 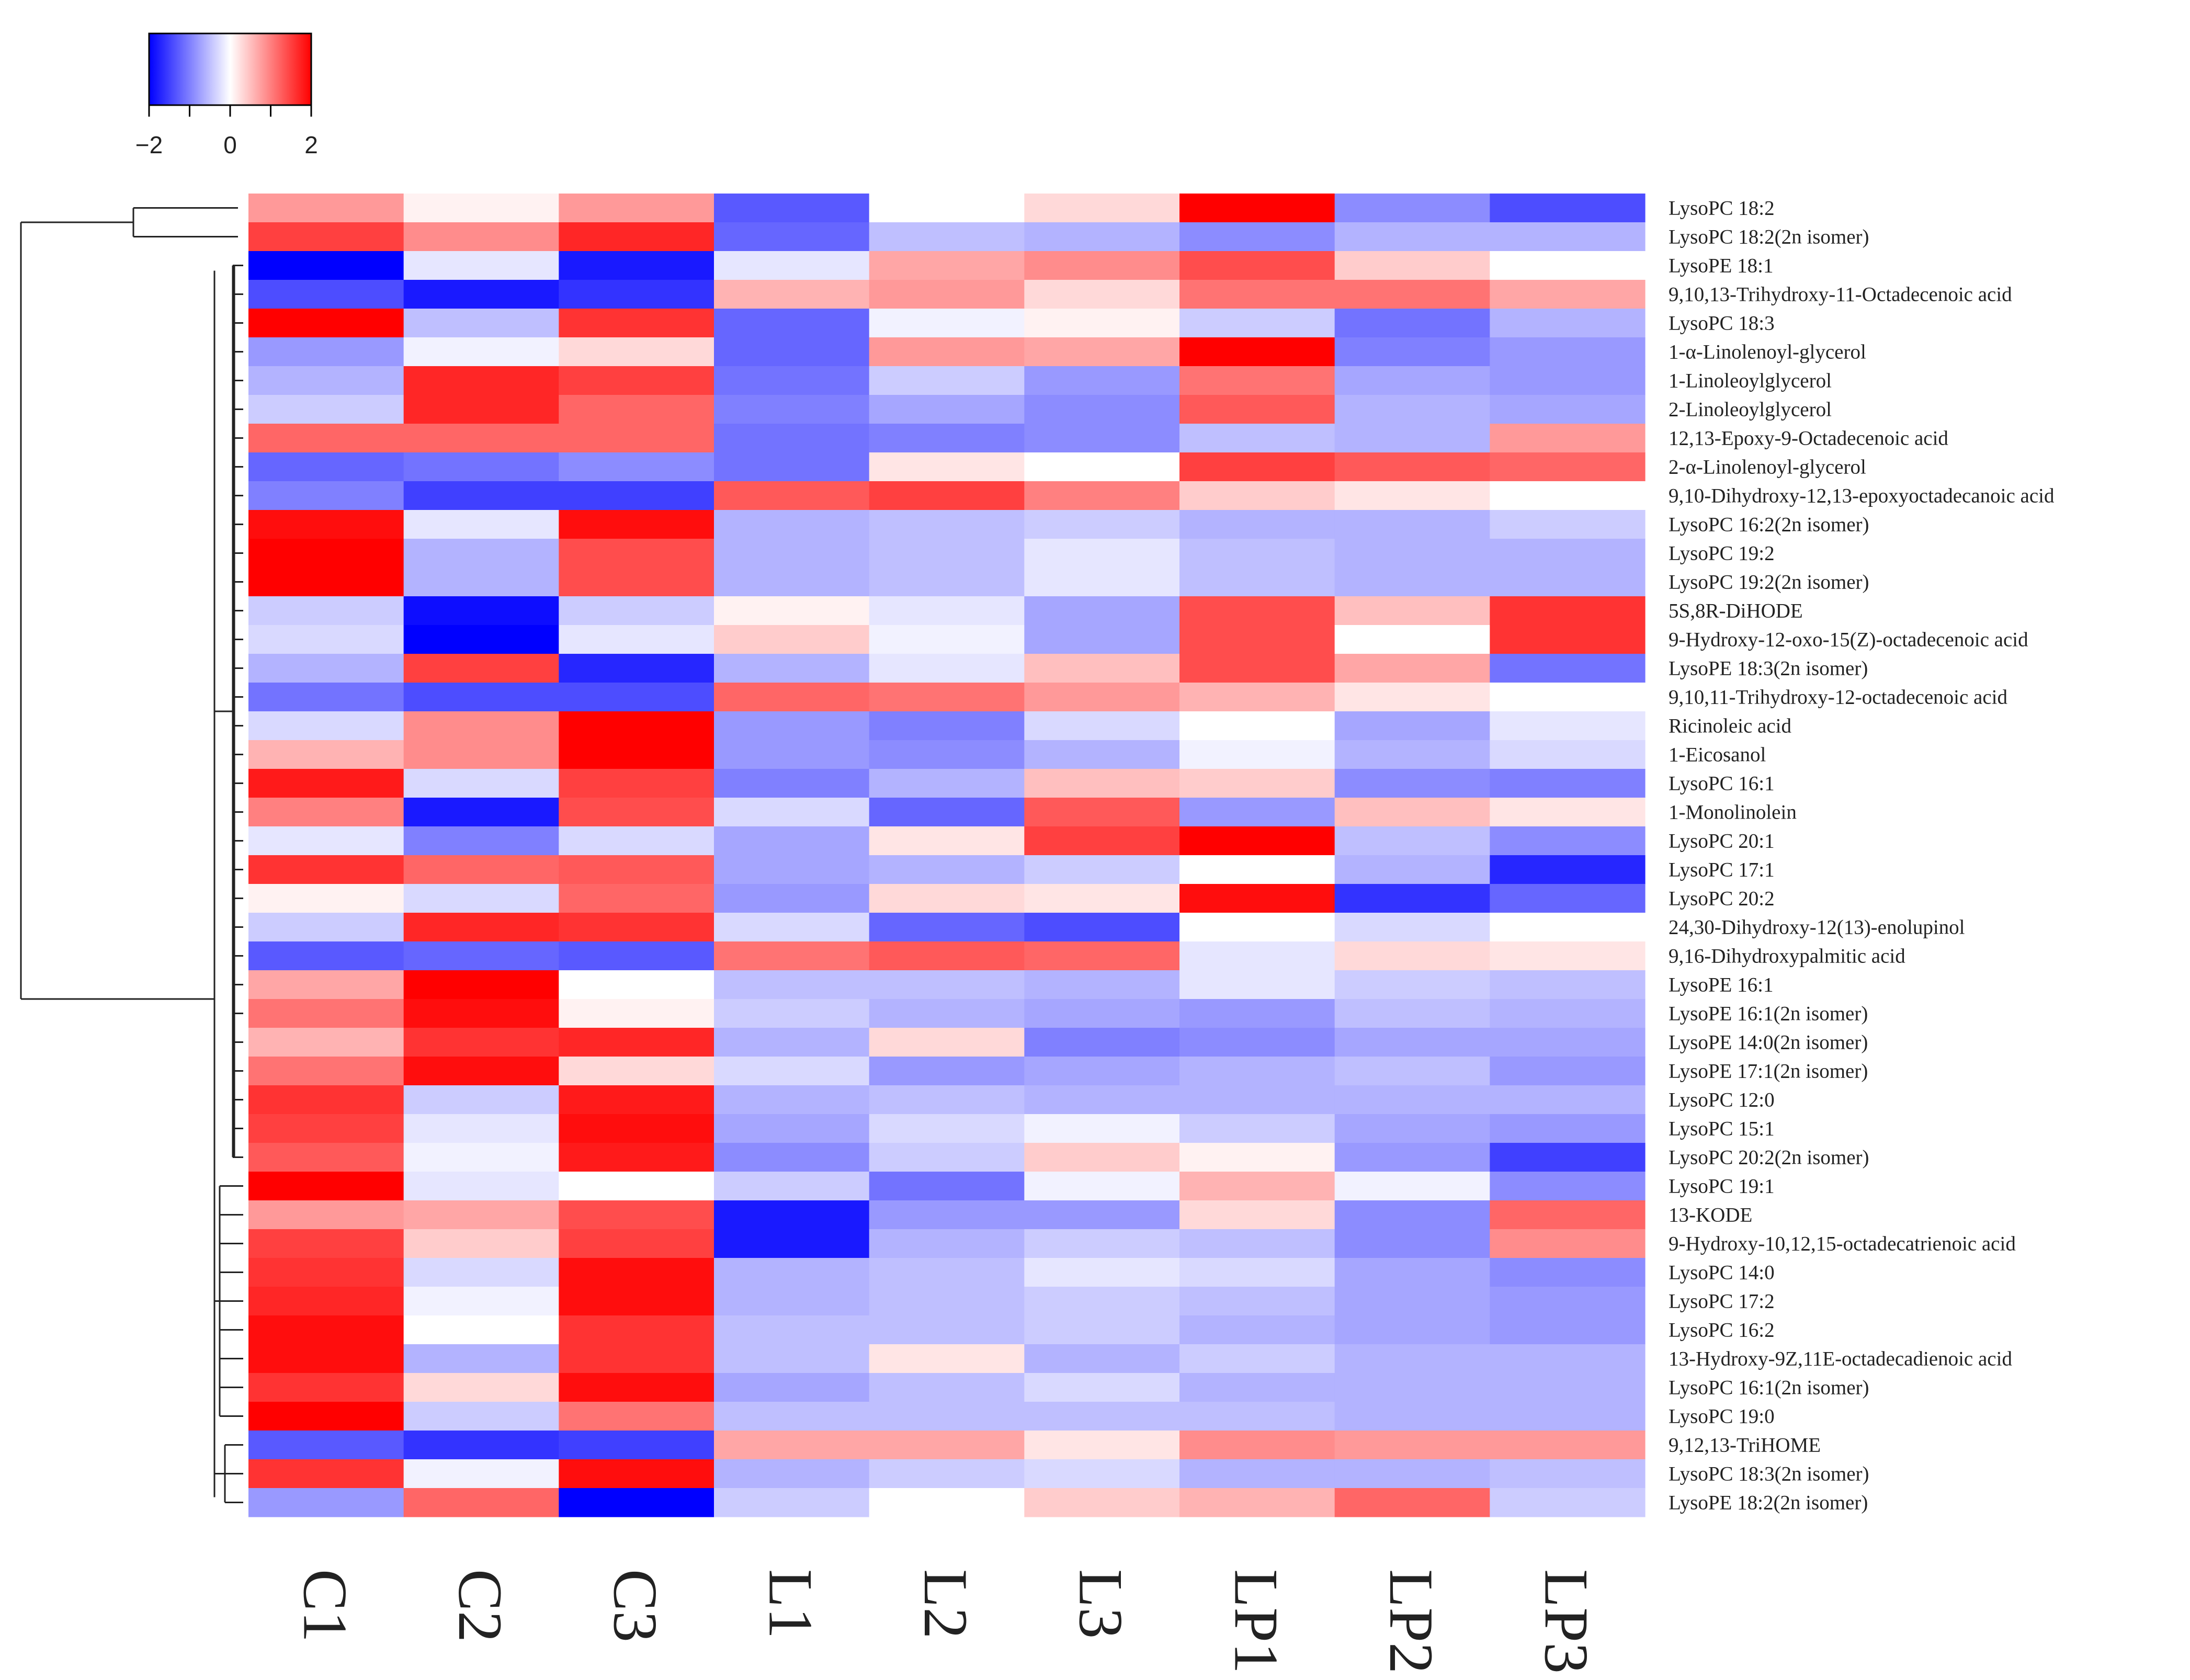 I want to click on row-label: LysoPC 18:3, so click(x=1722, y=323).